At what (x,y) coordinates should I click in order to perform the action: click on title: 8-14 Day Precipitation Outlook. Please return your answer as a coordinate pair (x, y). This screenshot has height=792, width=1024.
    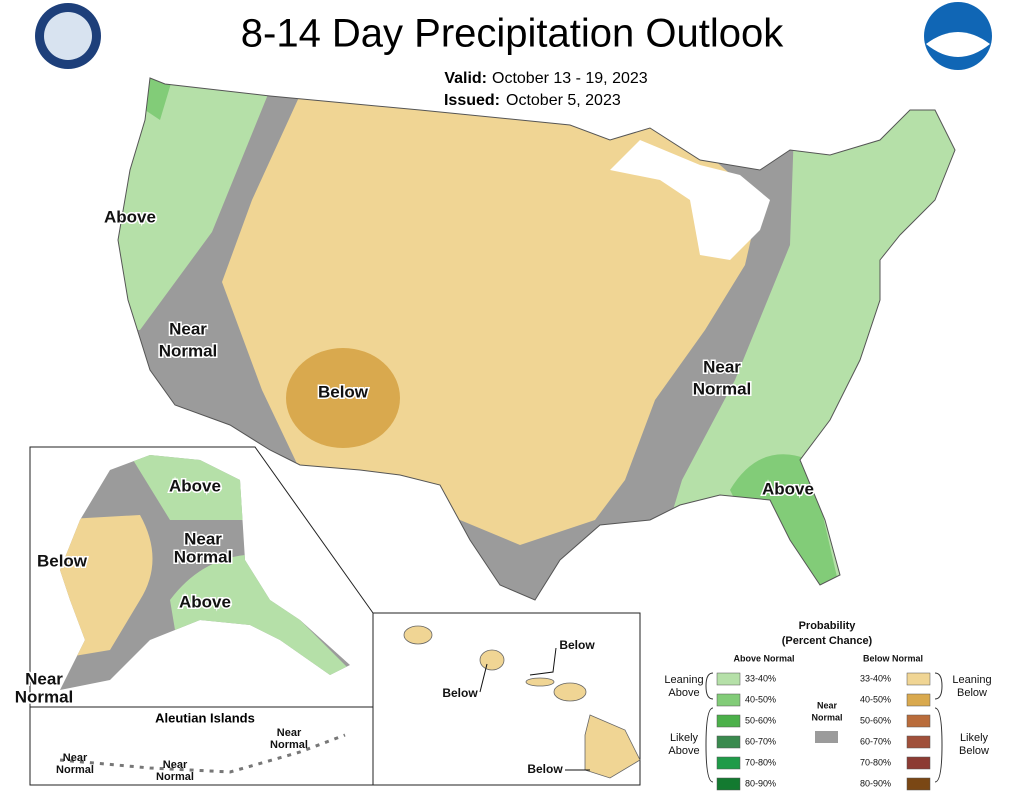
    Looking at the image, I should click on (513, 34).